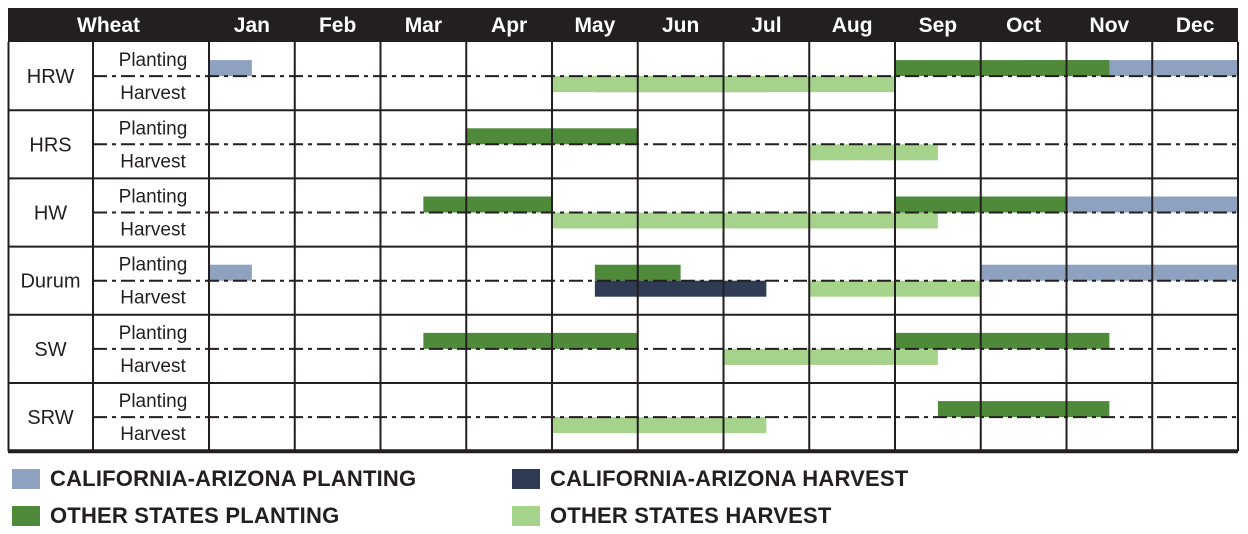  Describe the element at coordinates (1110, 25) in the screenshot. I see `month-label-nov: Nov` at that location.